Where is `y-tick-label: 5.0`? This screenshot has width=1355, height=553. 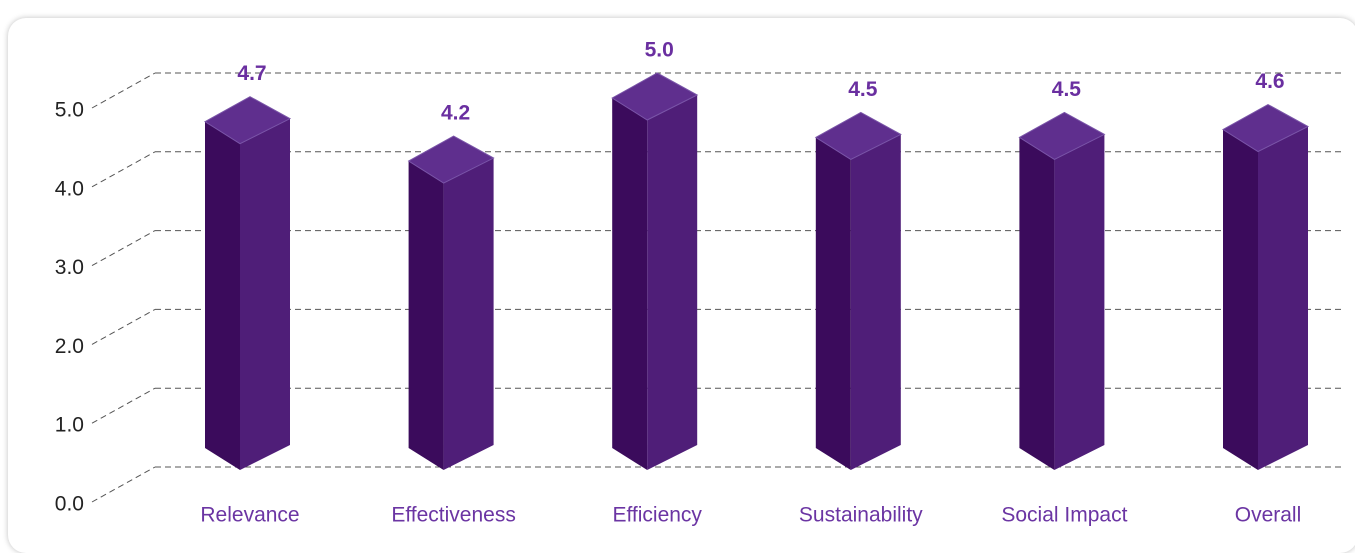
y-tick-label: 5.0 is located at coordinates (69, 110).